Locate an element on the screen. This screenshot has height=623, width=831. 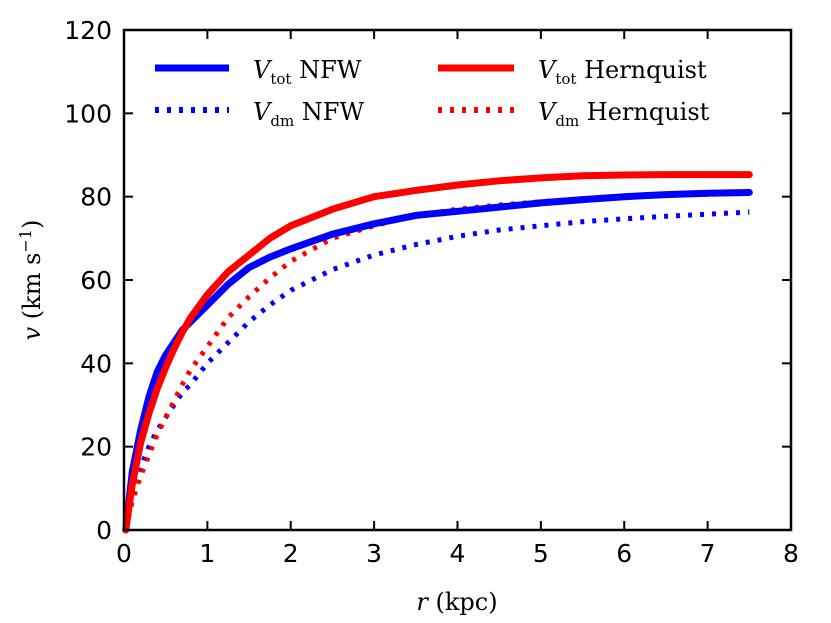
legend-entry-vdm-hernquist: Vdm Hernquist is located at coordinates (574, 114).